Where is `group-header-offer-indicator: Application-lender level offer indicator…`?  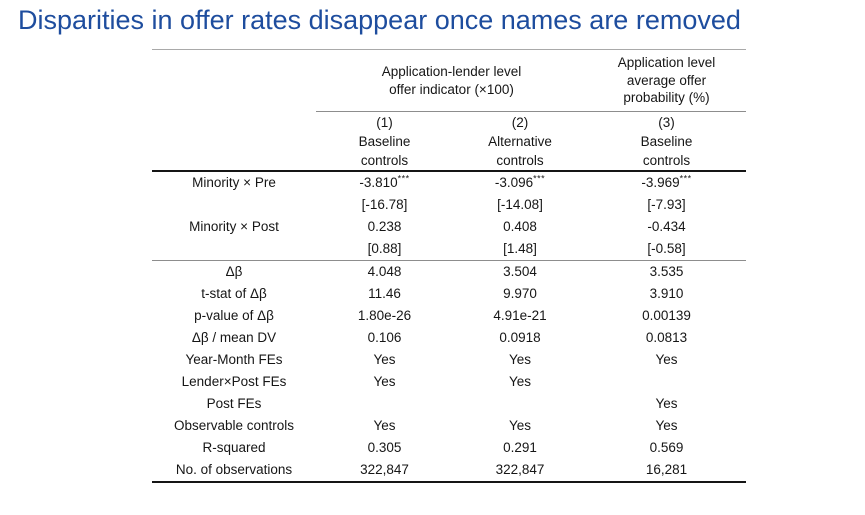
group-header-offer-indicator: Application-lender level offer indicator… is located at coordinates (451, 80).